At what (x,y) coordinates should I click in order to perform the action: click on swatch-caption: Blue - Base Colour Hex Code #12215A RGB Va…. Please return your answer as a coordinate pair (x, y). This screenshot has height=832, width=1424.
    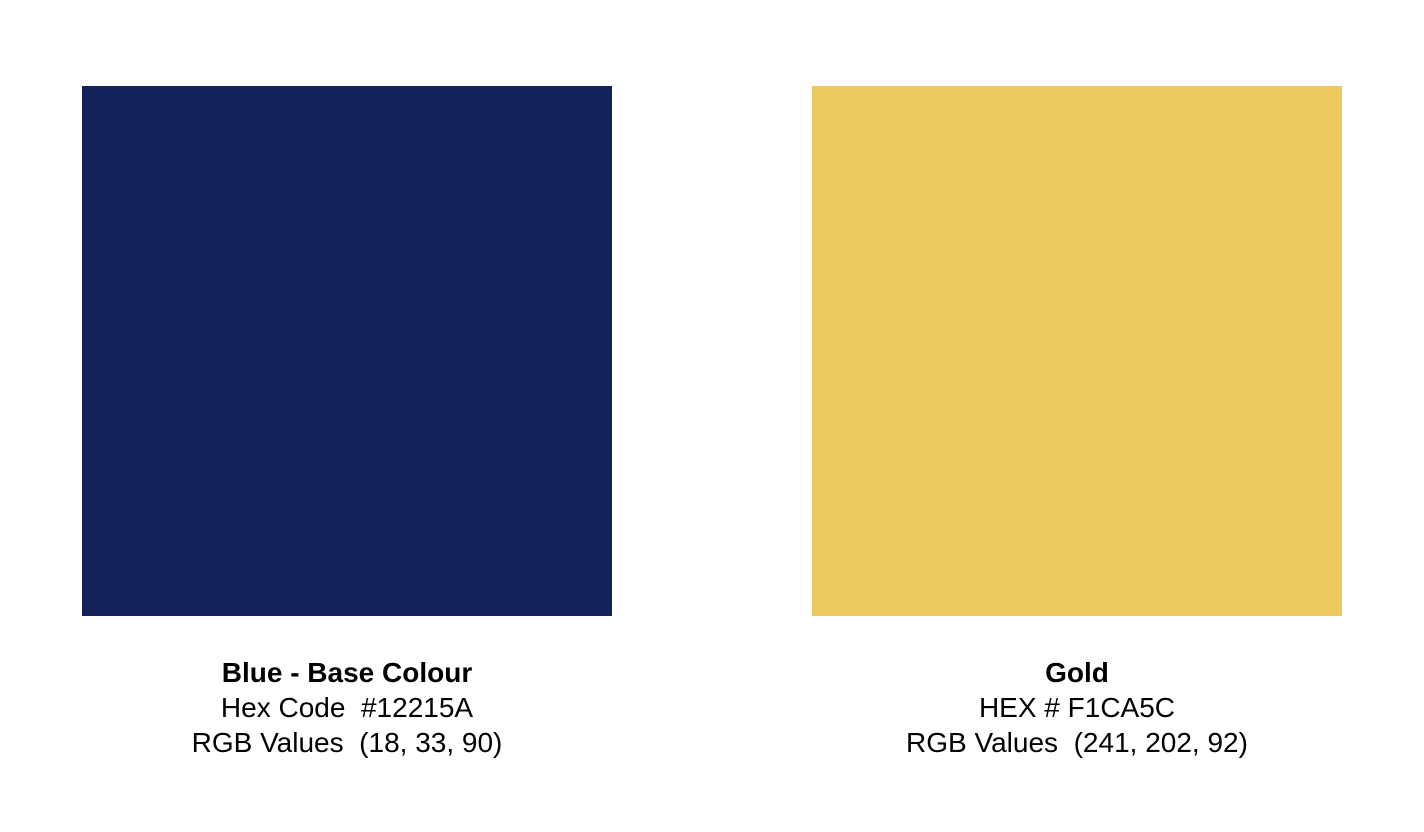
    Looking at the image, I should click on (347, 707).